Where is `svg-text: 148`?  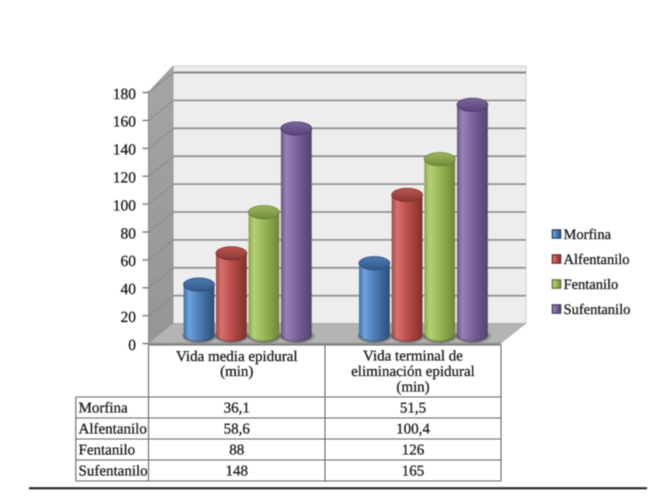
svg-text: 148 is located at coordinates (237, 472).